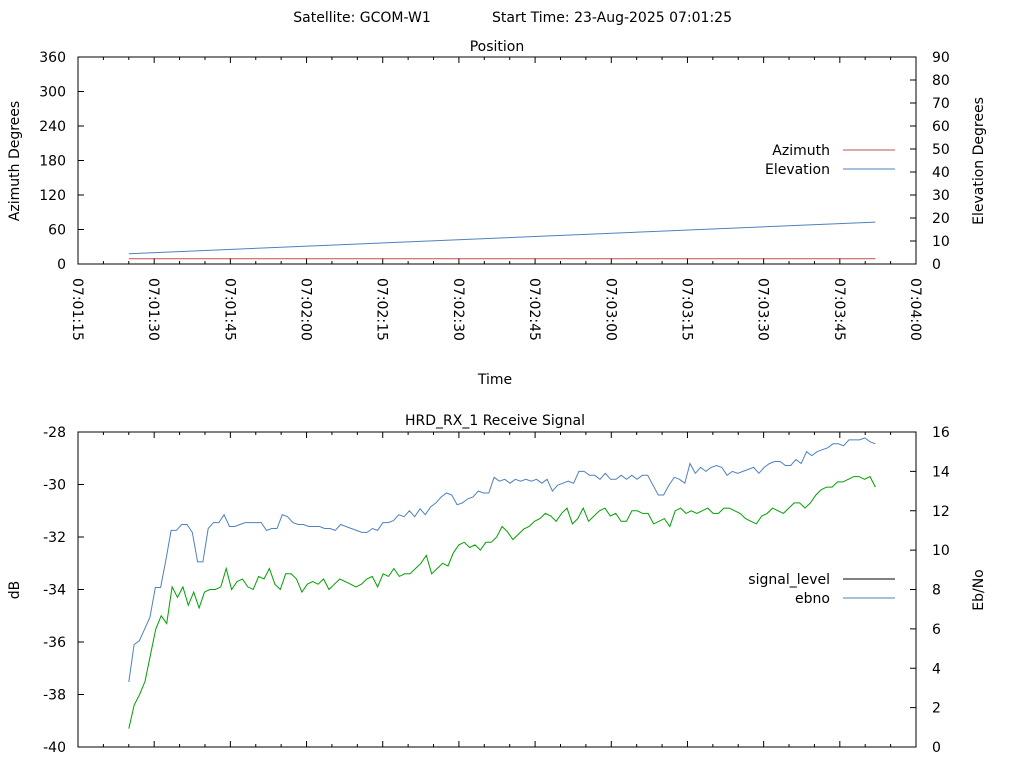  Describe the element at coordinates (15, 161) in the screenshot. I see `position-y-axis-label: Azimuth Degrees` at that location.